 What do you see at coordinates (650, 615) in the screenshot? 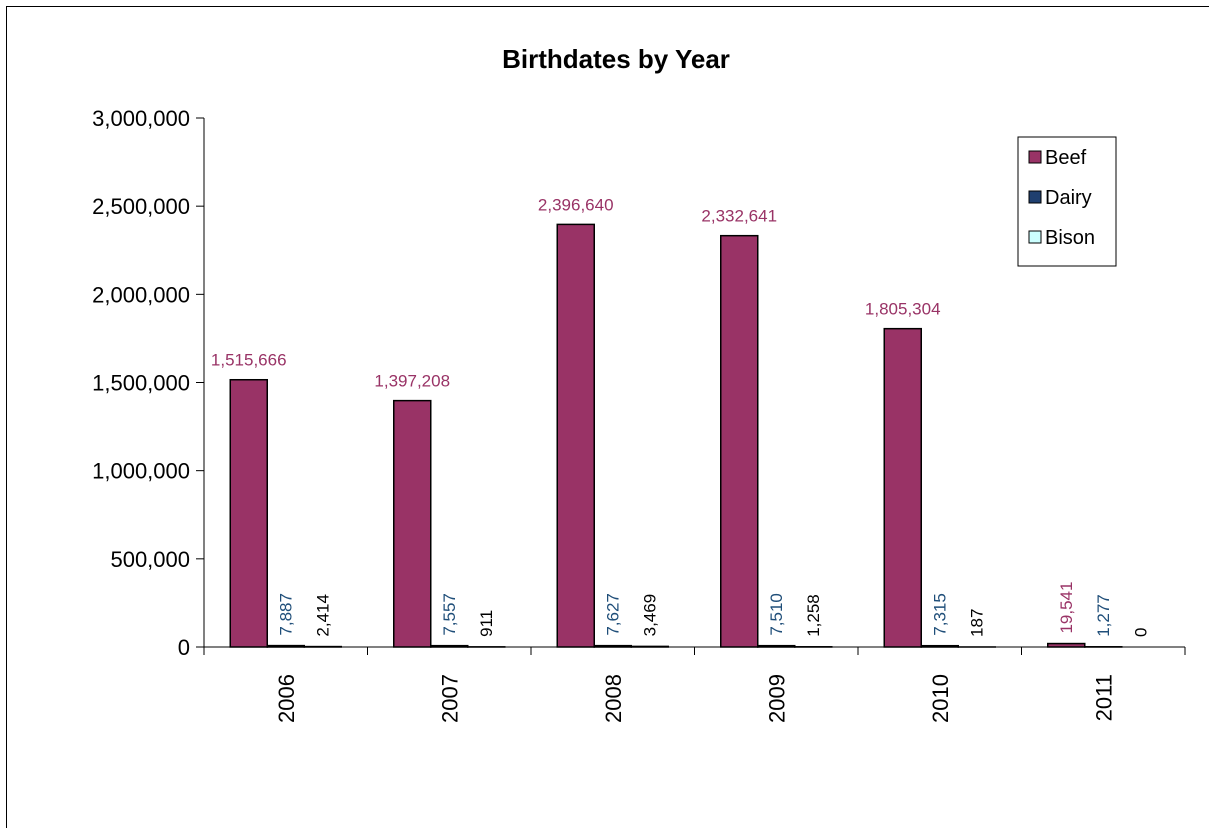
I see `data-label-bison: 3,469` at bounding box center [650, 615].